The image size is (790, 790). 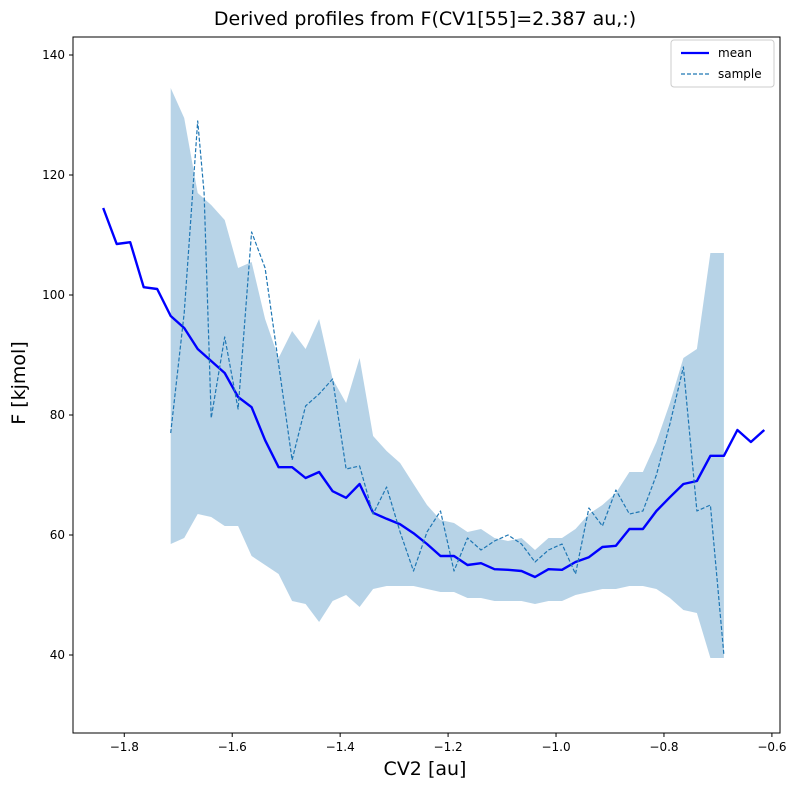 What do you see at coordinates (735, 53) in the screenshot?
I see `legend-mean-label: mean` at bounding box center [735, 53].